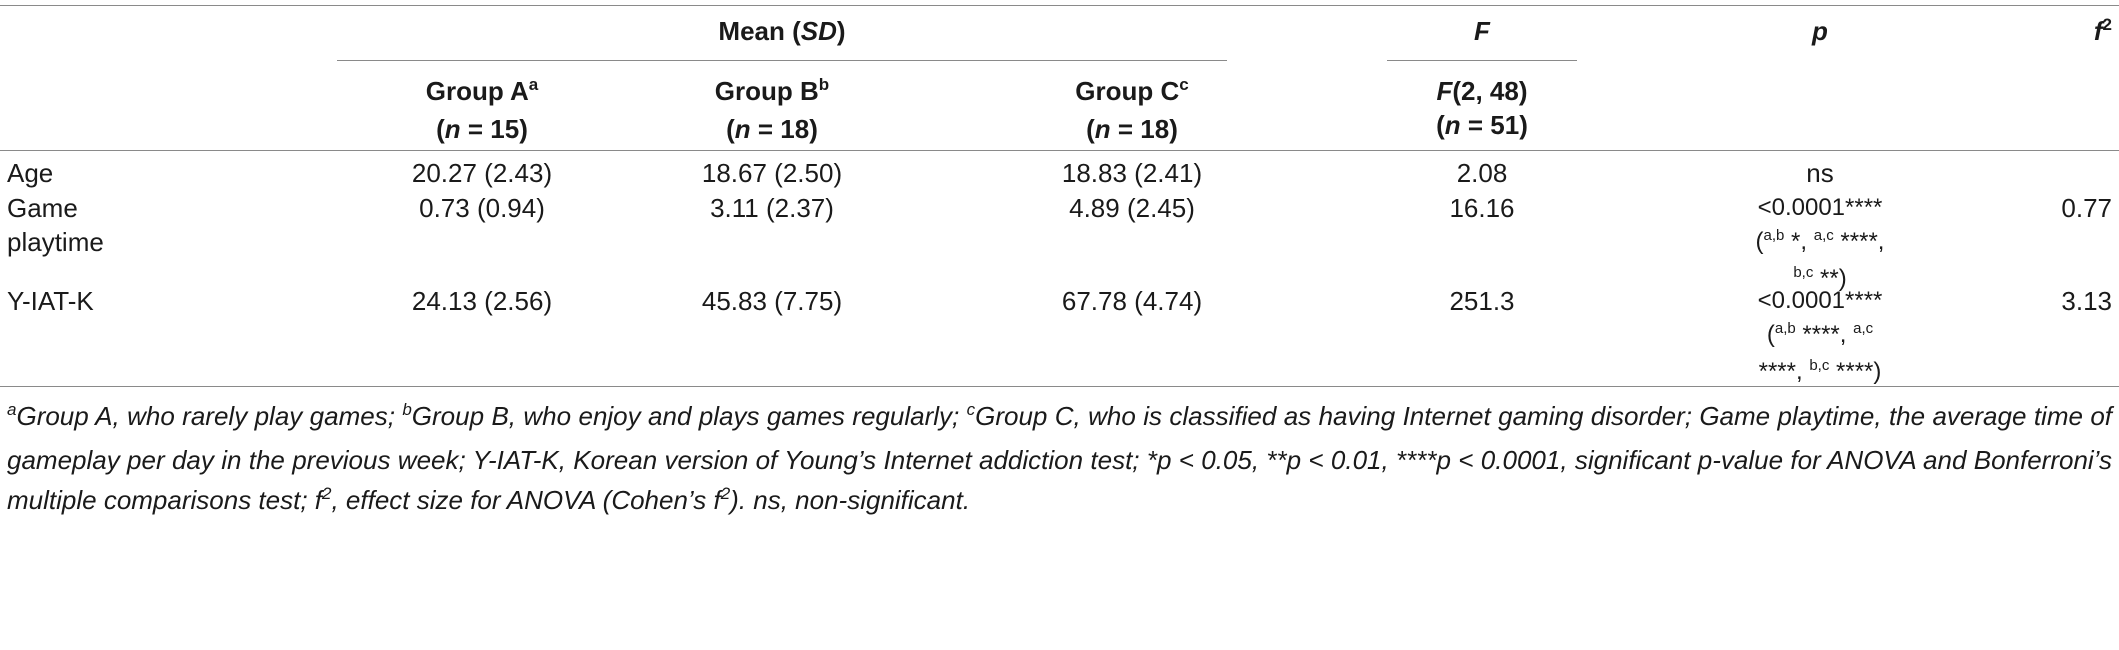 The image size is (2119, 650). Describe the element at coordinates (772, 208) in the screenshot. I see `cell-game-b: 3.11 (2.37)` at that location.